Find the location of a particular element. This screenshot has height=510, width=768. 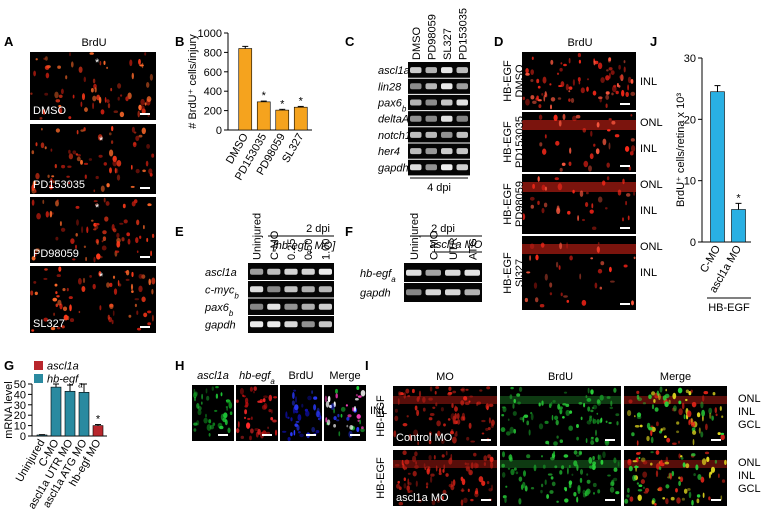

y-tick-label: 20 is located at coordinates (690, 120).